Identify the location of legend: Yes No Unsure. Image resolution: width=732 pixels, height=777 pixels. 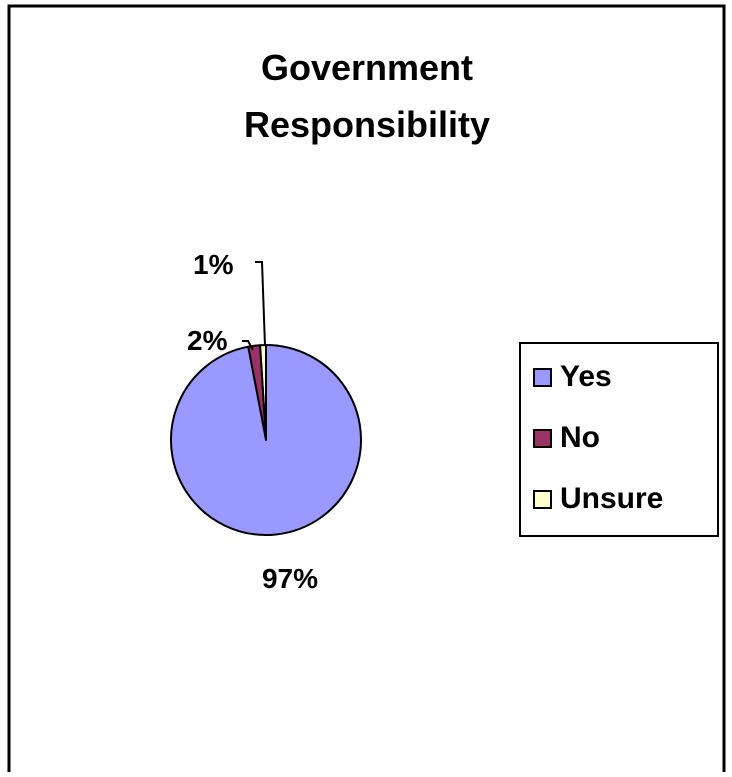
(598, 437).